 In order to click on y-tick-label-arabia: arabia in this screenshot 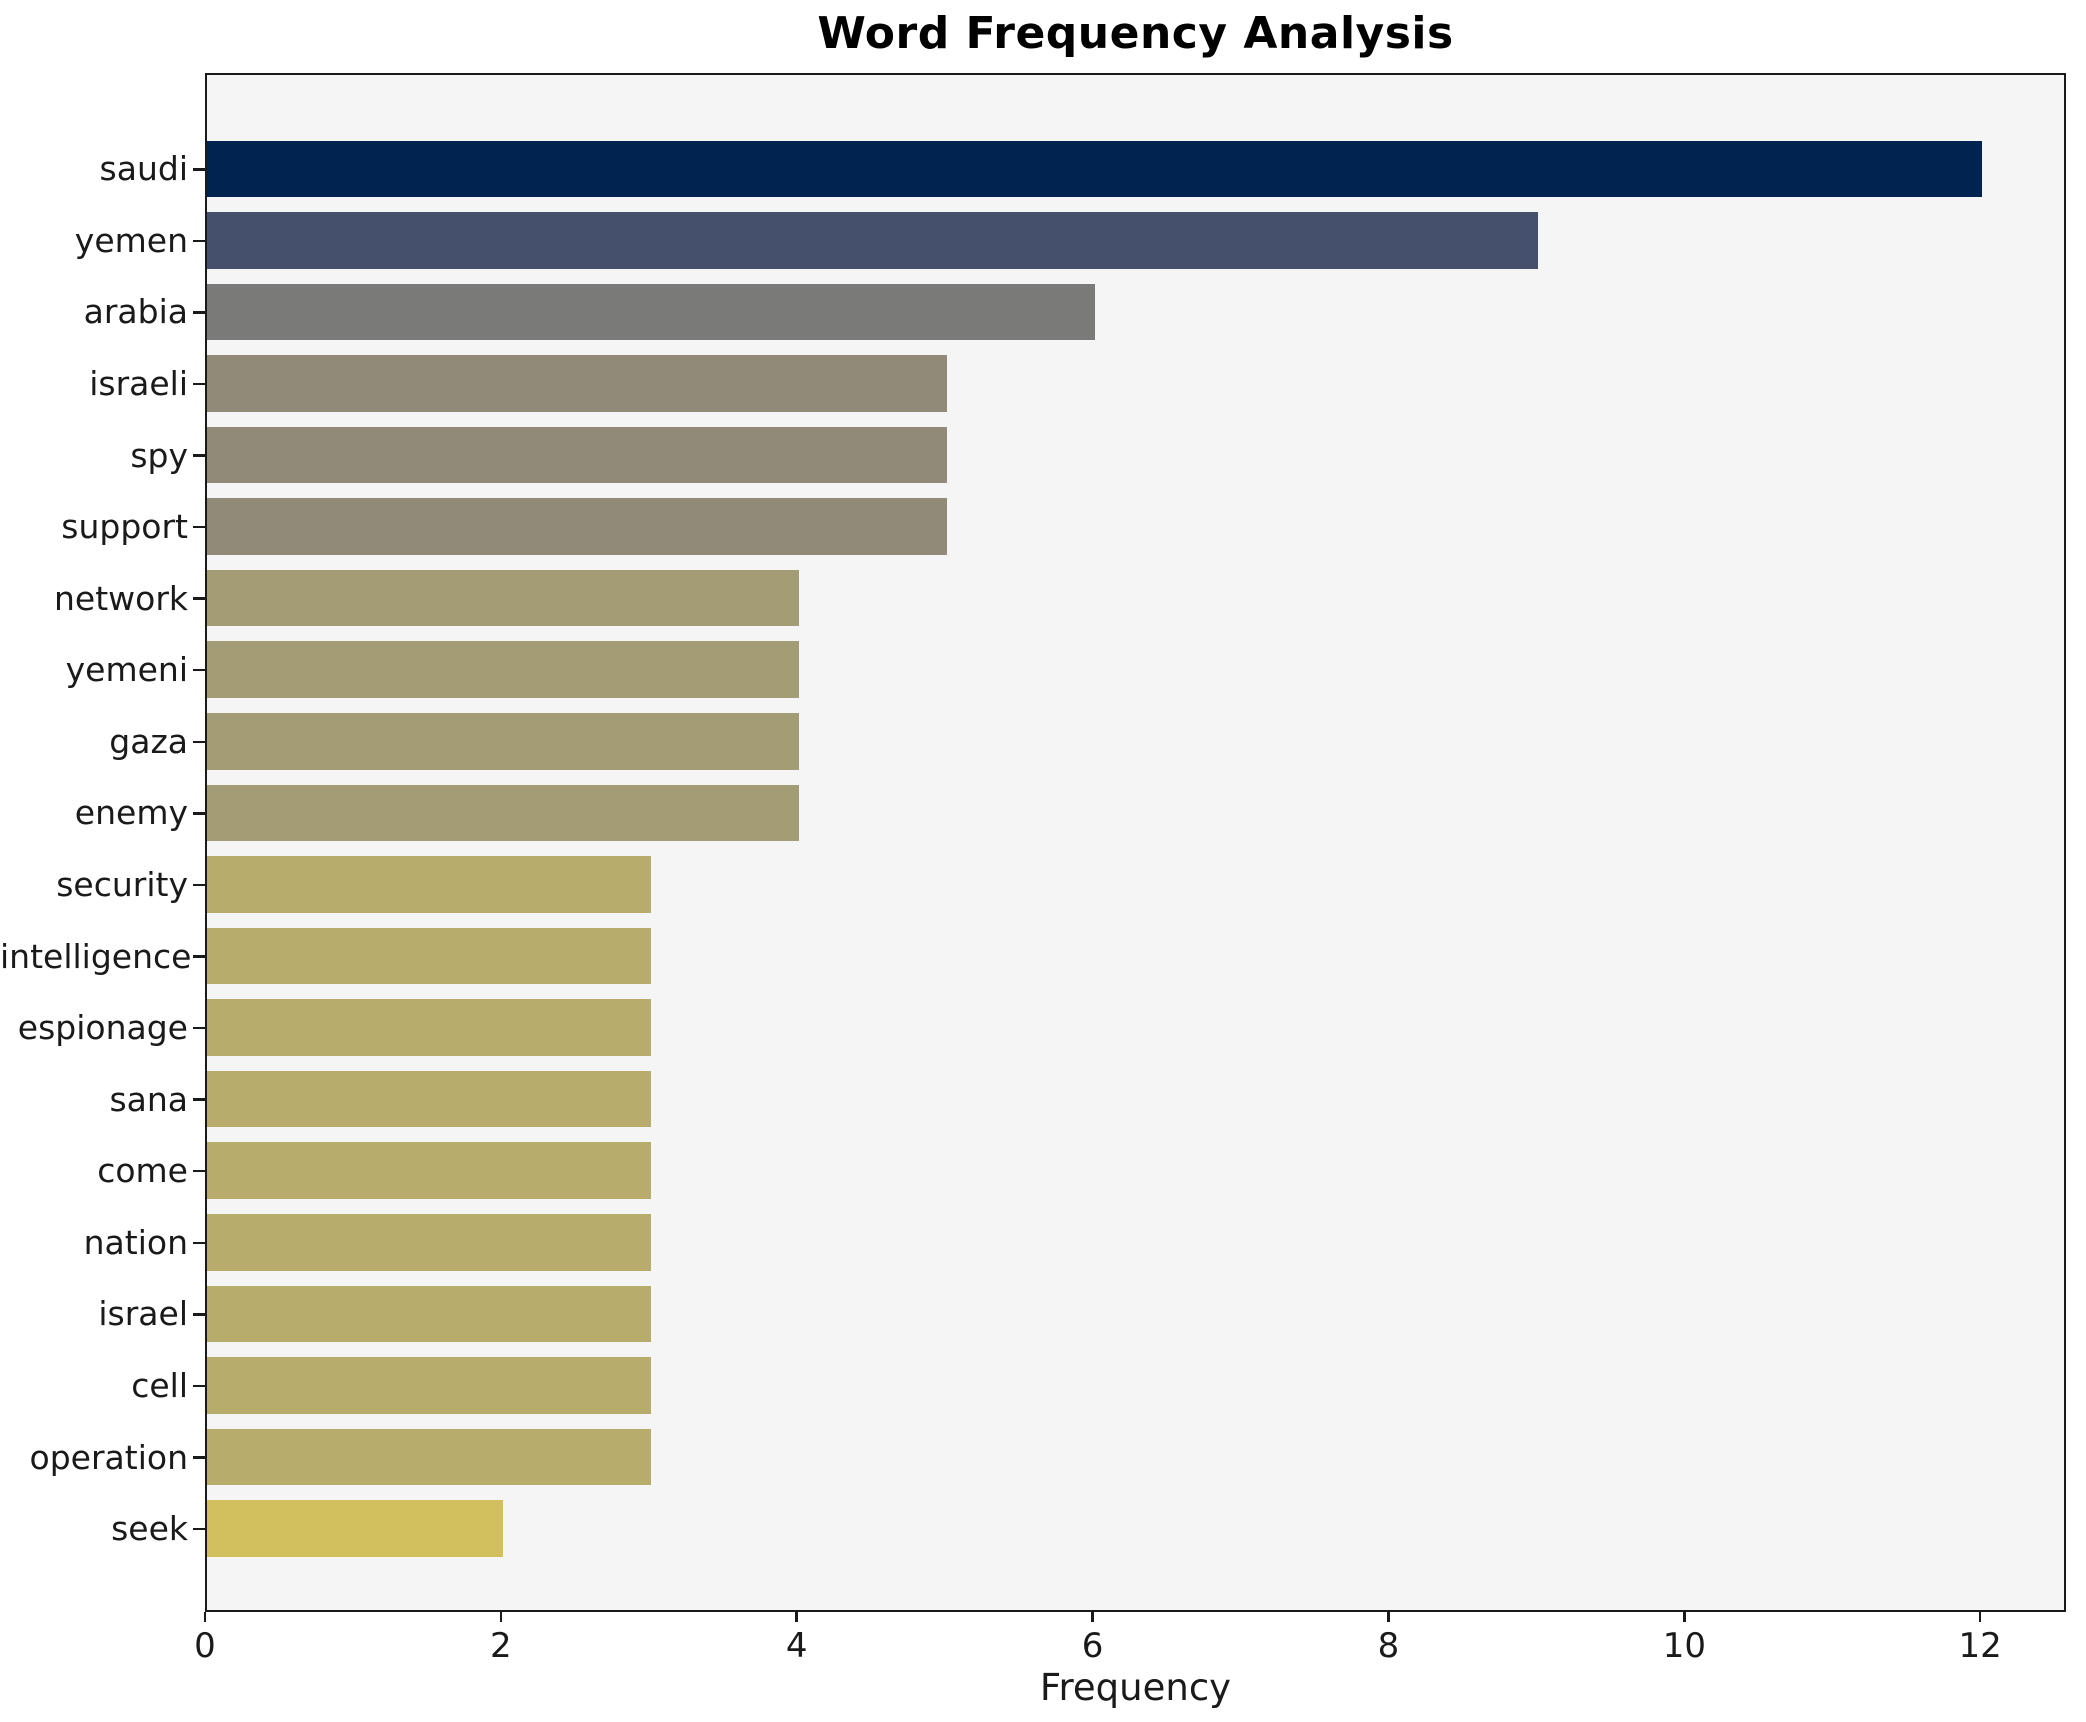, I will do `click(135, 312)`.